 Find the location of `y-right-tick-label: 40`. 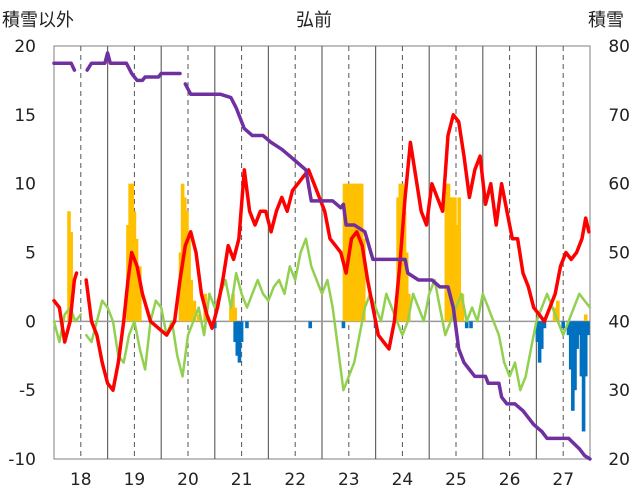

y-right-tick-label: 40 is located at coordinates (619, 322).